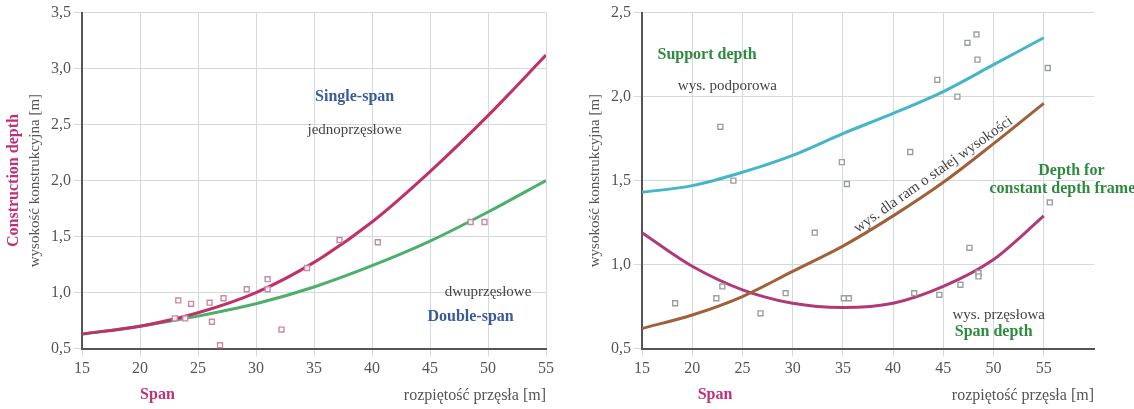 Image resolution: width=1134 pixels, height=409 pixels. What do you see at coordinates (1071, 169) in the screenshot?
I see `annotation: Depth for` at bounding box center [1071, 169].